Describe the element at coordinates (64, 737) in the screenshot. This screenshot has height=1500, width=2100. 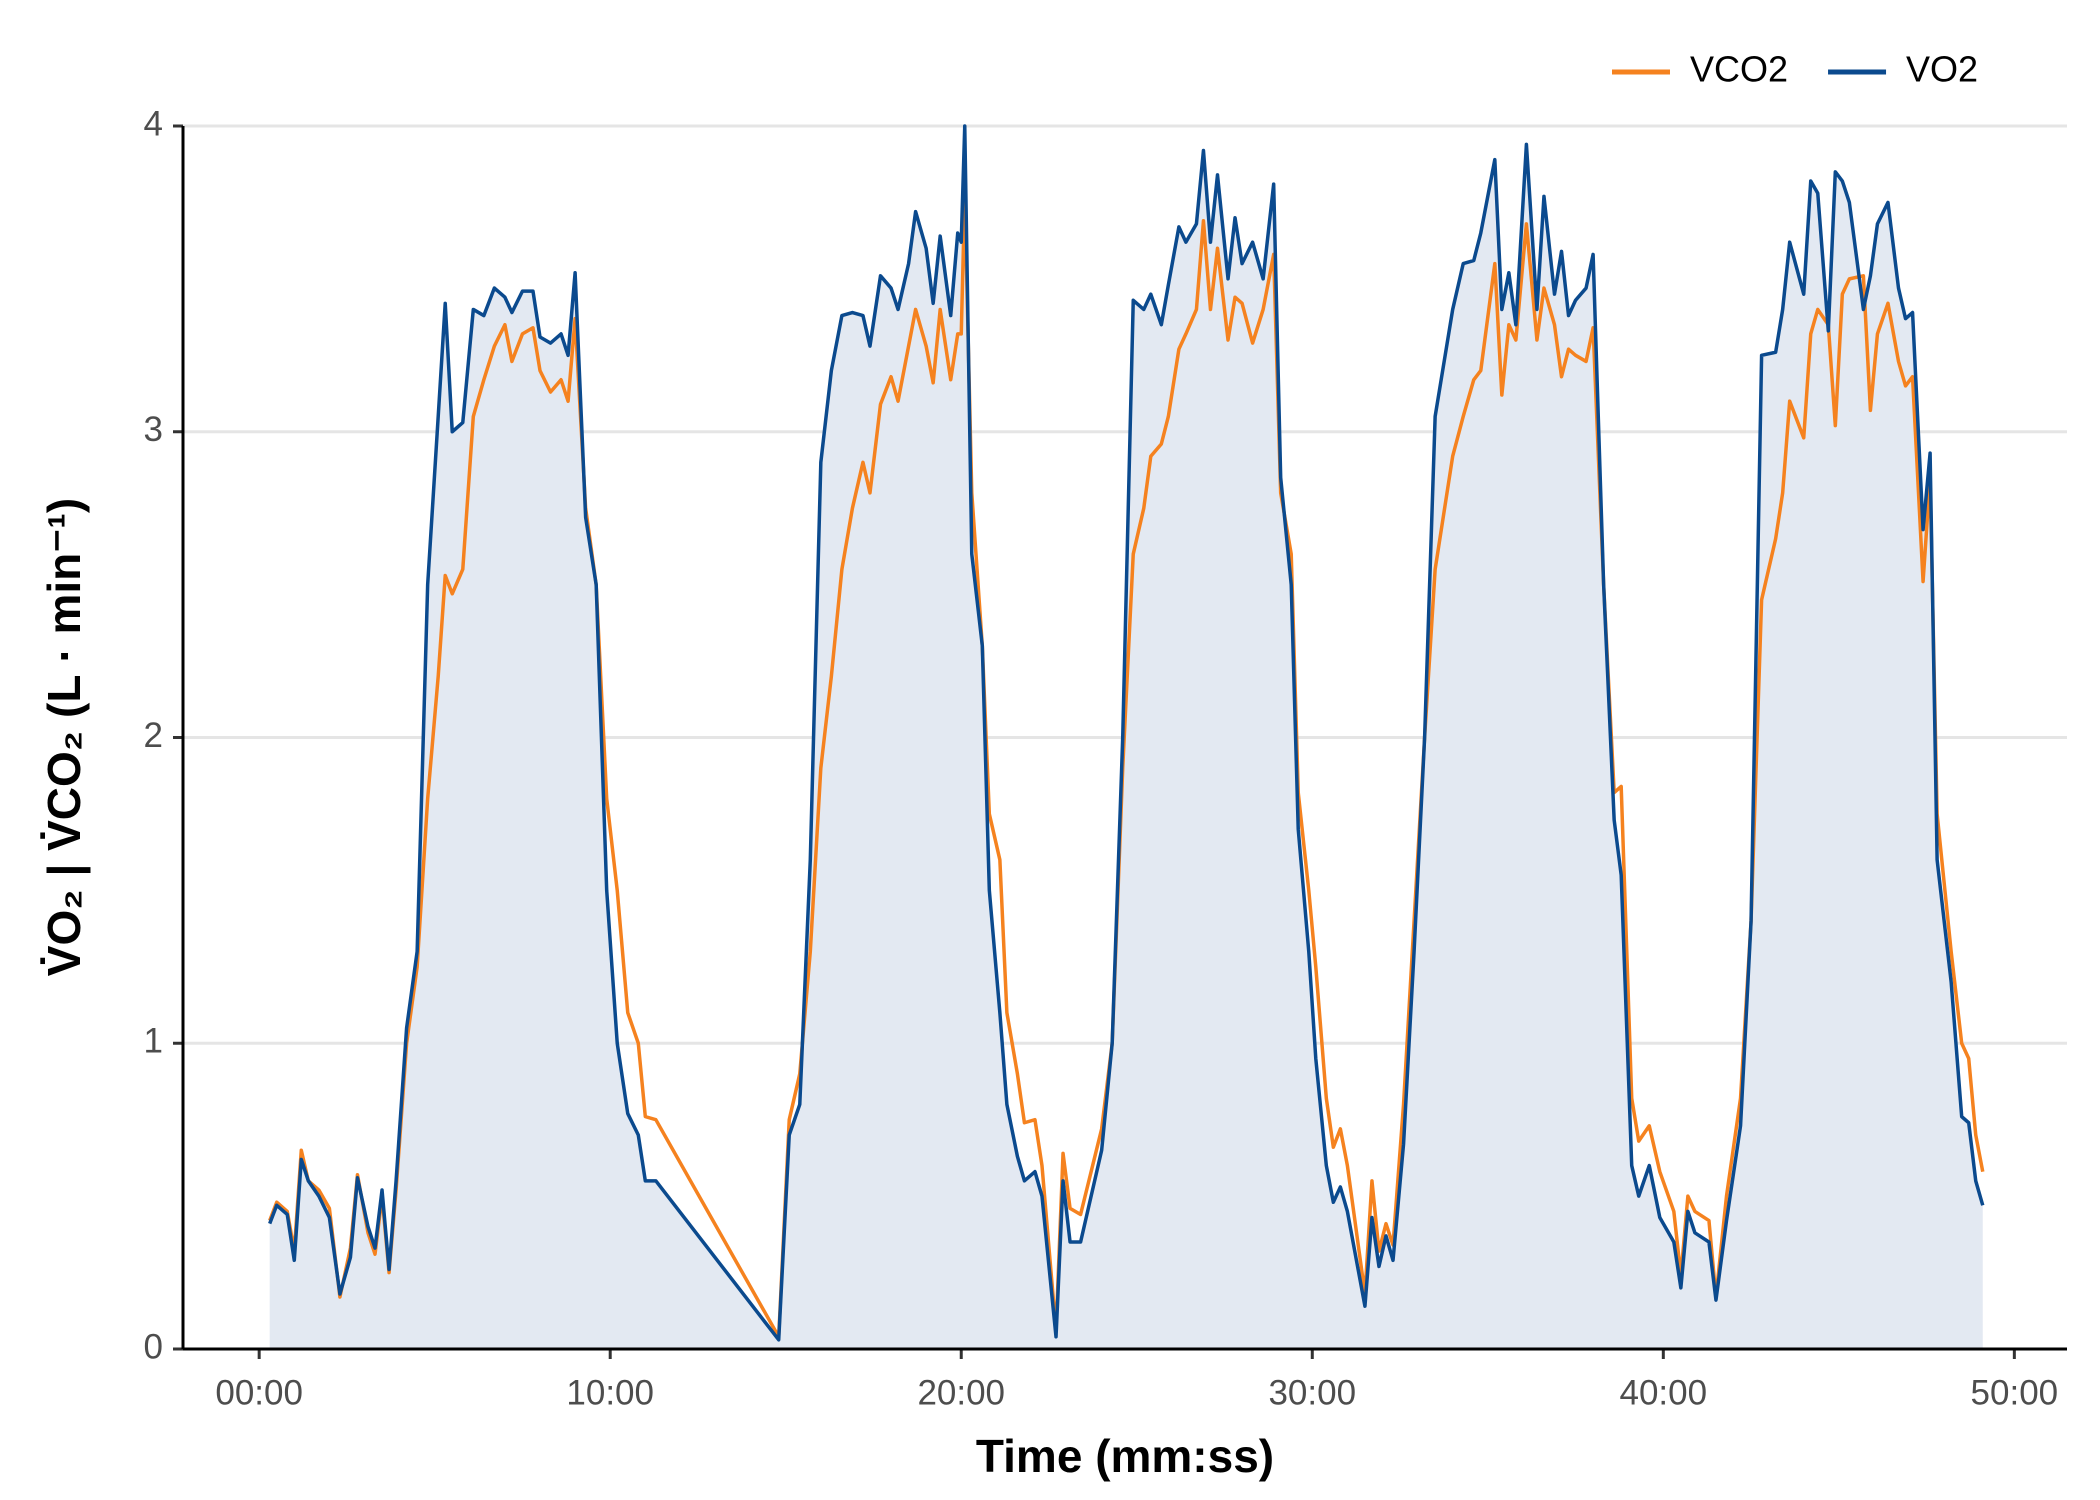
I see `y-axis-title: V̇O₂ | V̇CO₂ (L · min⁻¹)` at that location.